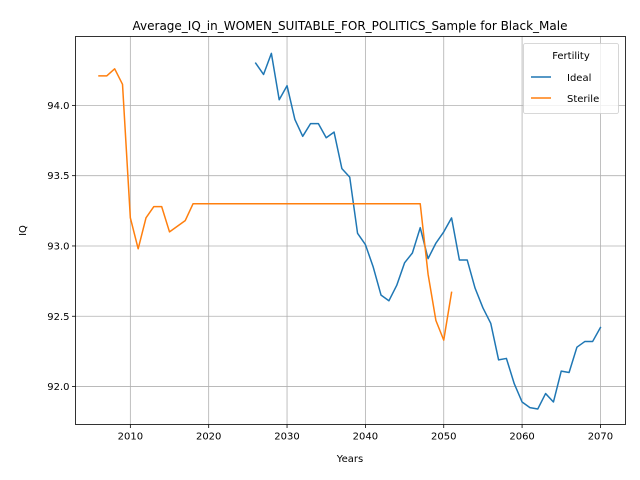  What do you see at coordinates (521, 437) in the screenshot?
I see `x-tick-label: 2060` at bounding box center [521, 437].